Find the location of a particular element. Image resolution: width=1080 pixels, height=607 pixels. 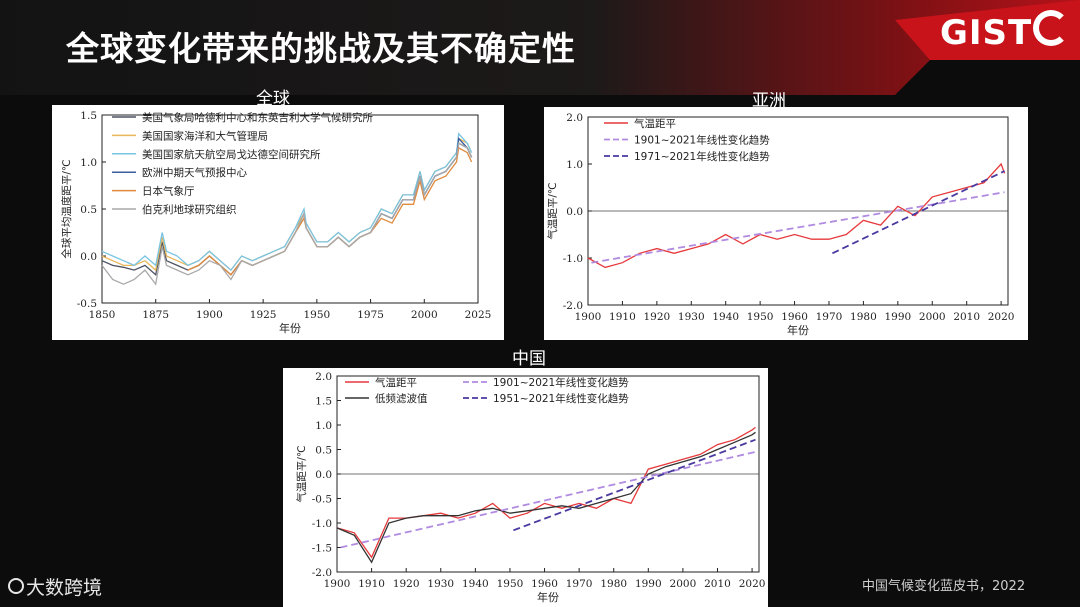

legend-label-5: 伯克利地球研究组织 is located at coordinates (189, 209).